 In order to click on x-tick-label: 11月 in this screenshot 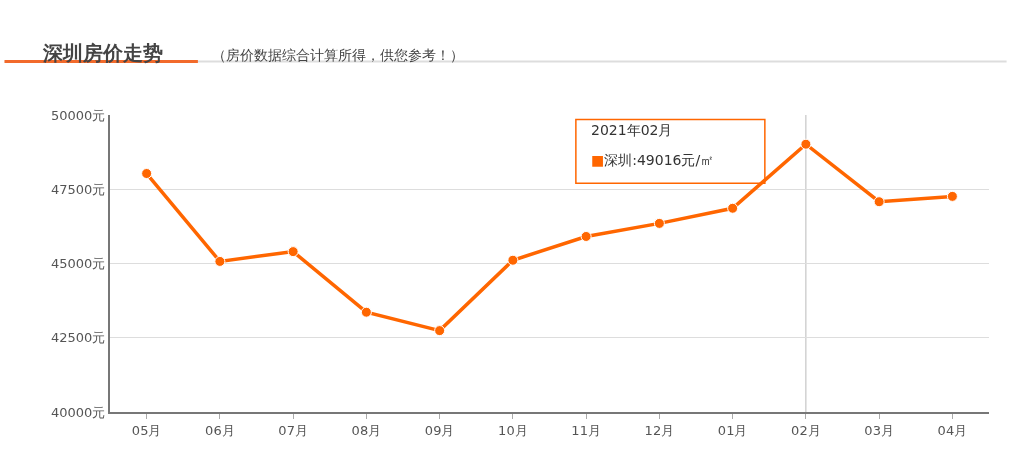, I will do `click(586, 430)`.